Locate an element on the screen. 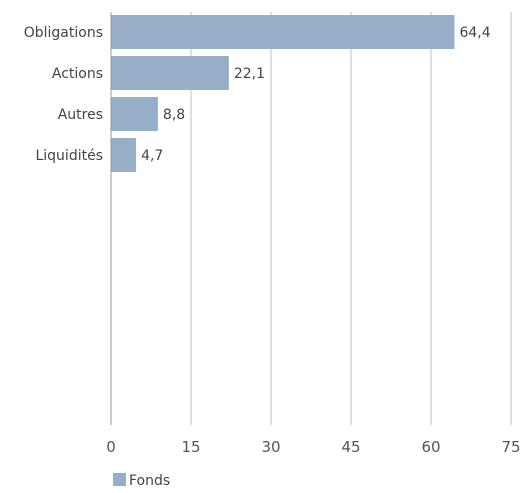  category-label-autres: Autres is located at coordinates (80, 115).